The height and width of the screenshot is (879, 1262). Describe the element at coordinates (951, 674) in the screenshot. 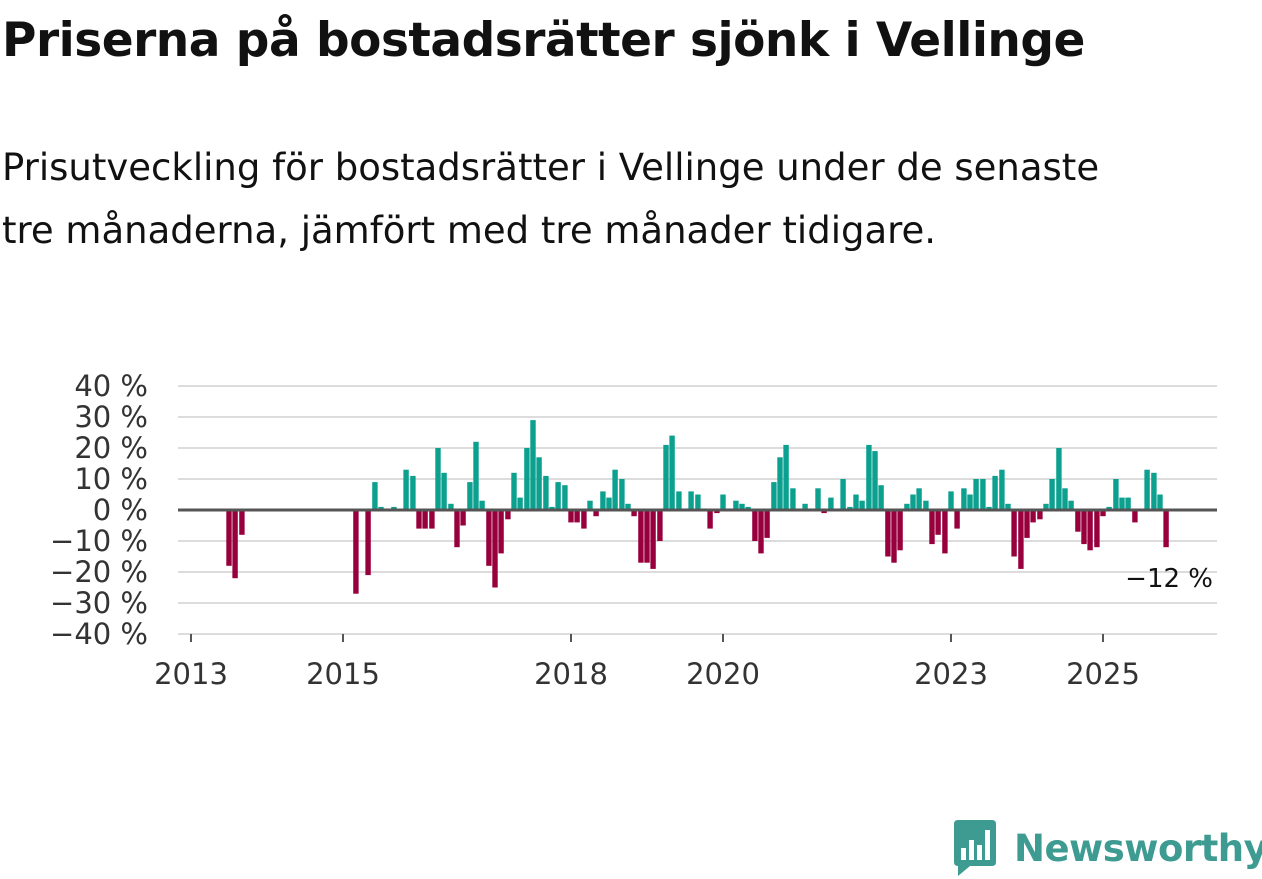

I see `x-tick-label: 2023` at that location.